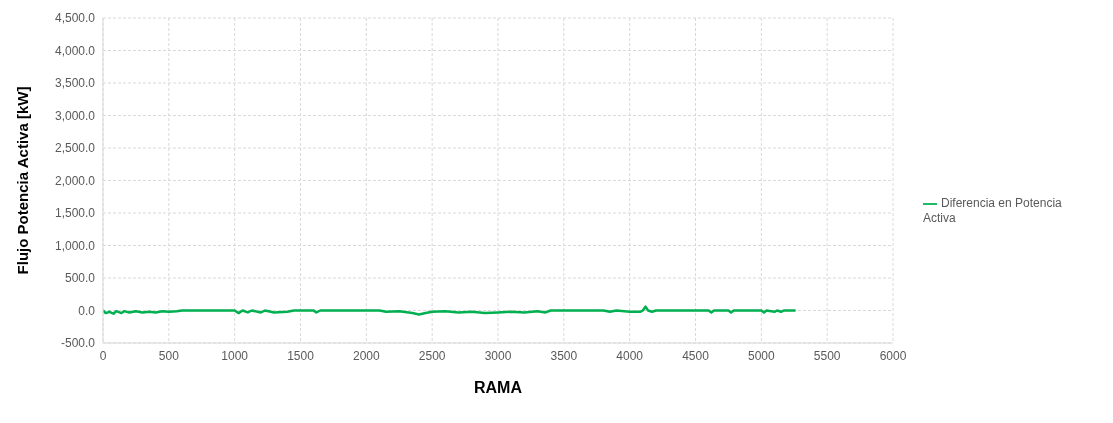 The width and height of the screenshot is (1113, 423). Describe the element at coordinates (75, 213) in the screenshot. I see `y-tick-label: 1,500.0` at that location.